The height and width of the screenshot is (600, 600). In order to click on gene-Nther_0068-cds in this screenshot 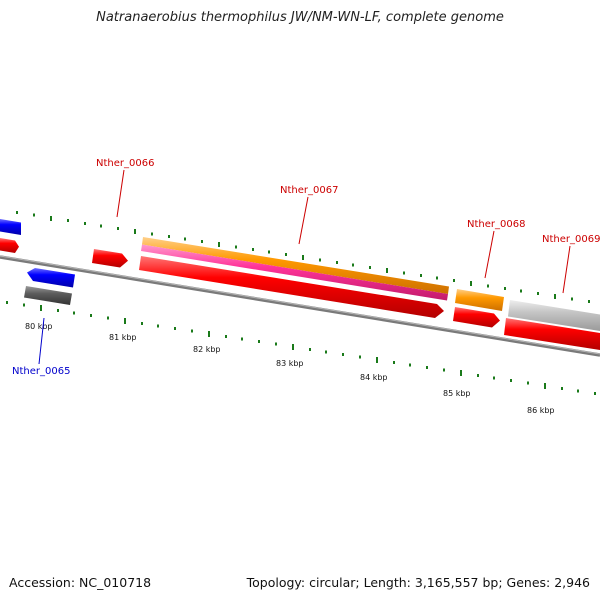, I will do `click(476, 317)`.